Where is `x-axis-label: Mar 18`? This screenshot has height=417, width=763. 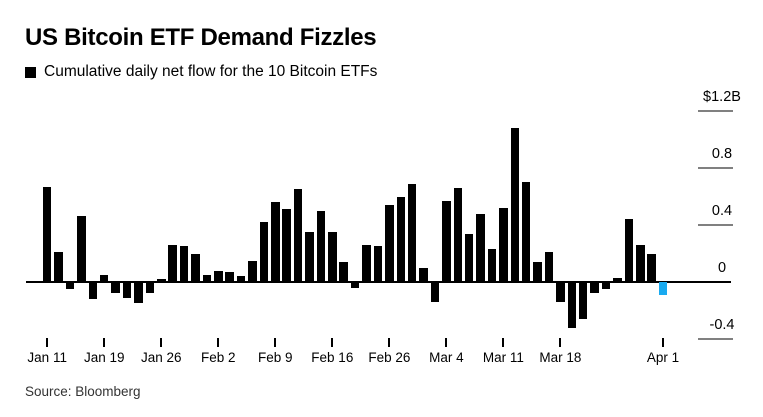
x-axis-label: Mar 18 is located at coordinates (560, 357).